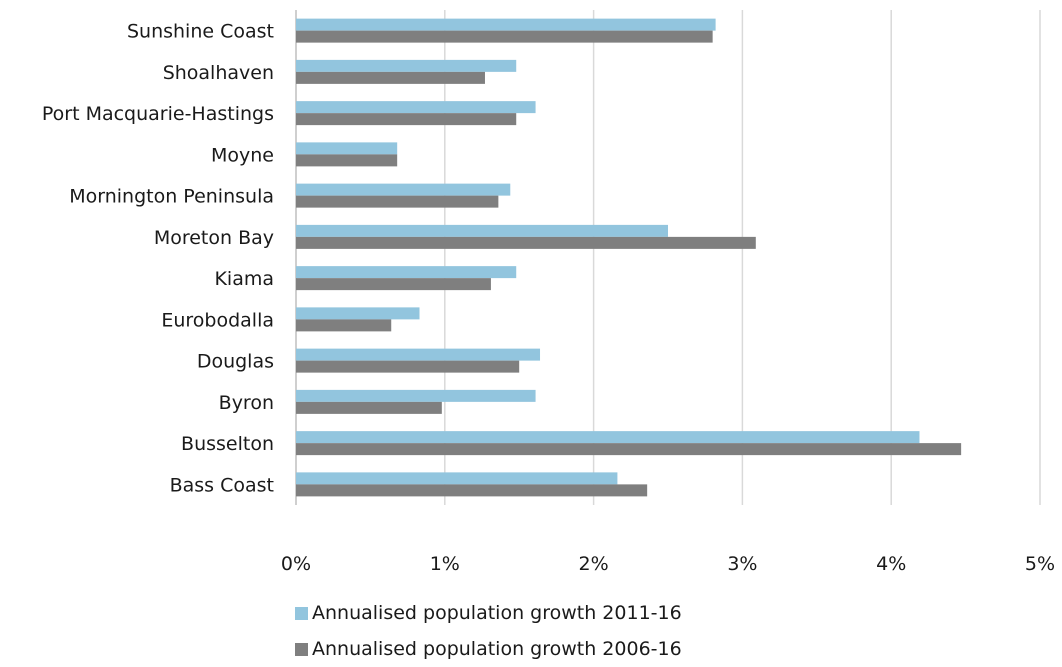 The width and height of the screenshot is (1062, 667). Describe the element at coordinates (246, 403) in the screenshot. I see `category-label: Byron` at that location.